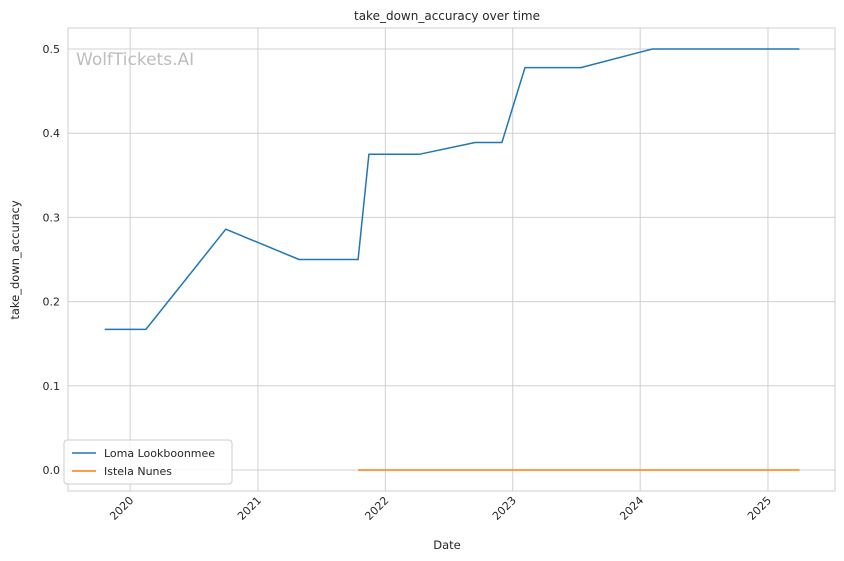  Describe the element at coordinates (759, 508) in the screenshot. I see `x-tick-label: 2025` at that location.